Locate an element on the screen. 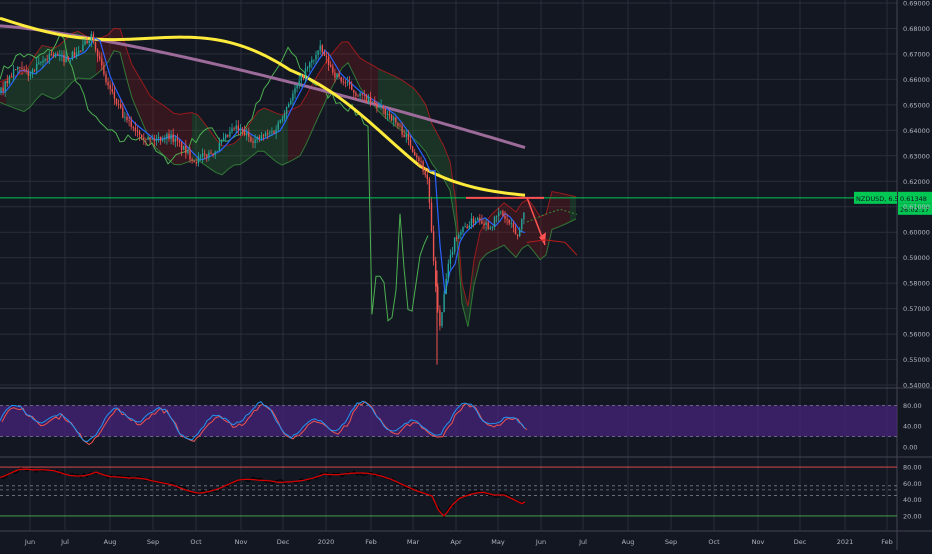 The image size is (932, 554). symbol-badge-text: NZDUSD, 6.541 is located at coordinates (881, 199).